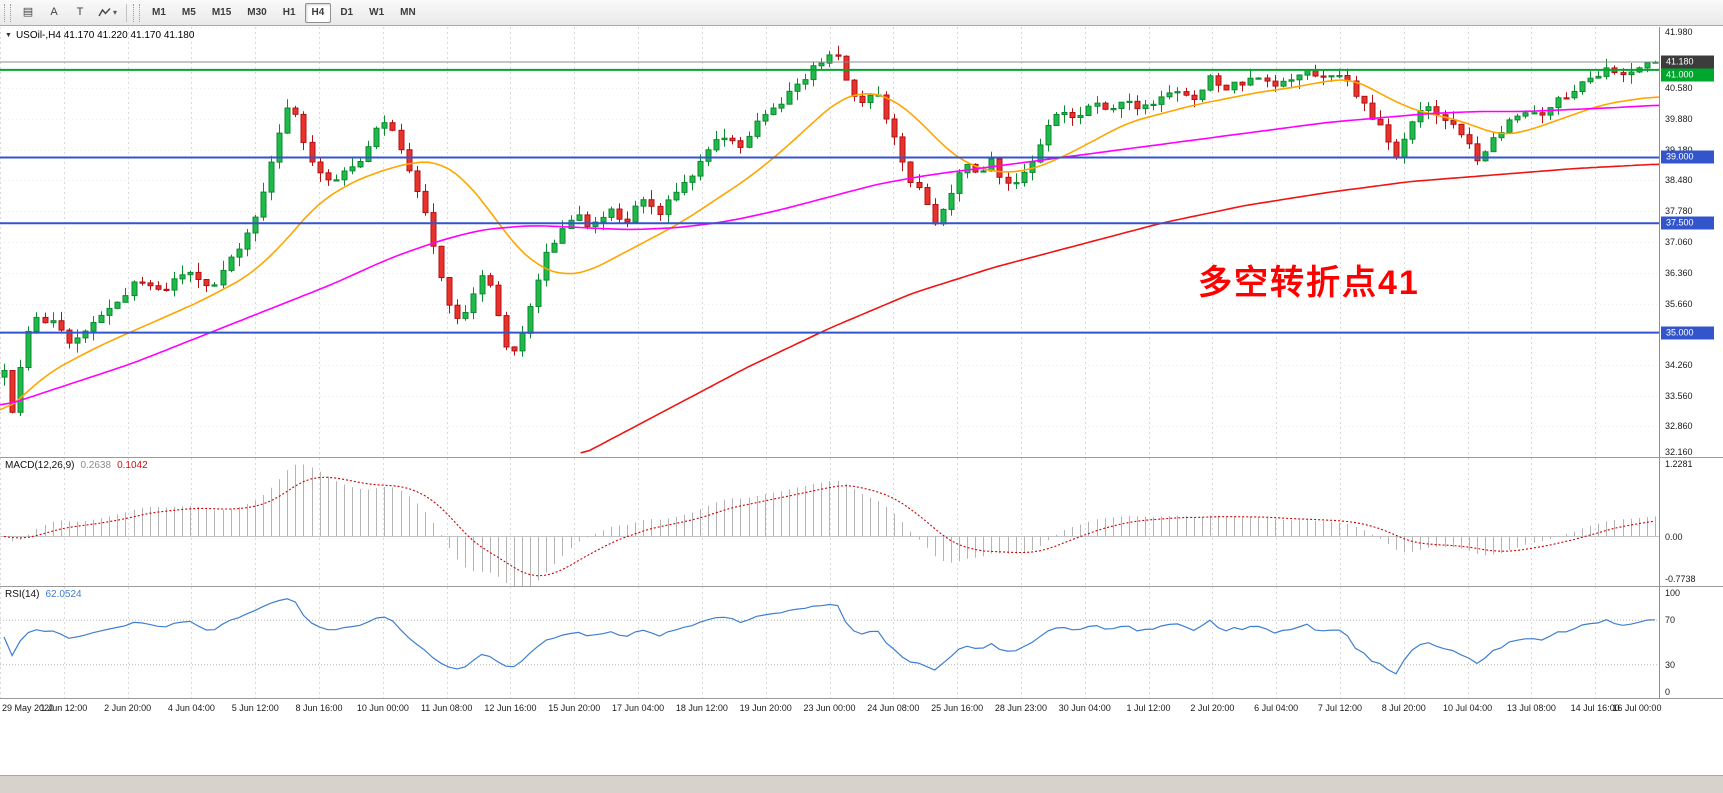 The height and width of the screenshot is (793, 1723). I want to click on text-tool-button: T, so click(80, 13).